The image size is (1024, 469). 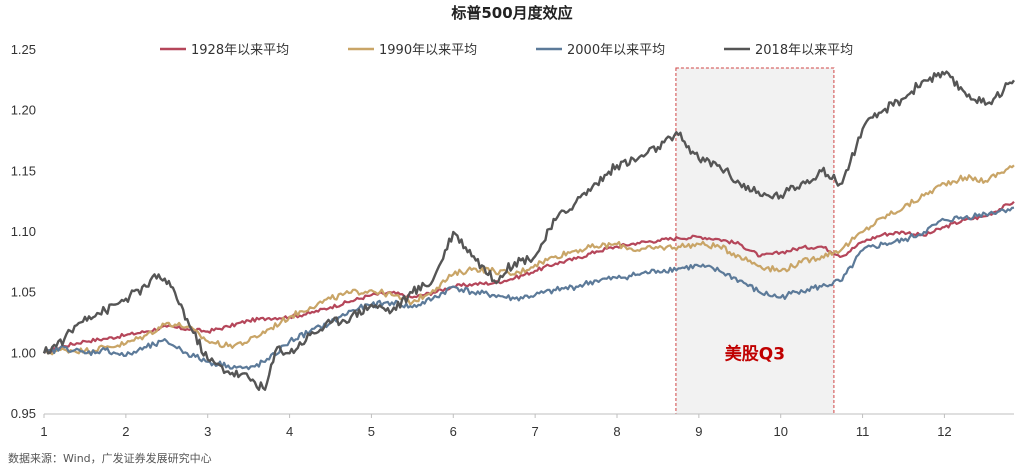 What do you see at coordinates (207, 431) in the screenshot?
I see `x-tick-label: 3` at bounding box center [207, 431].